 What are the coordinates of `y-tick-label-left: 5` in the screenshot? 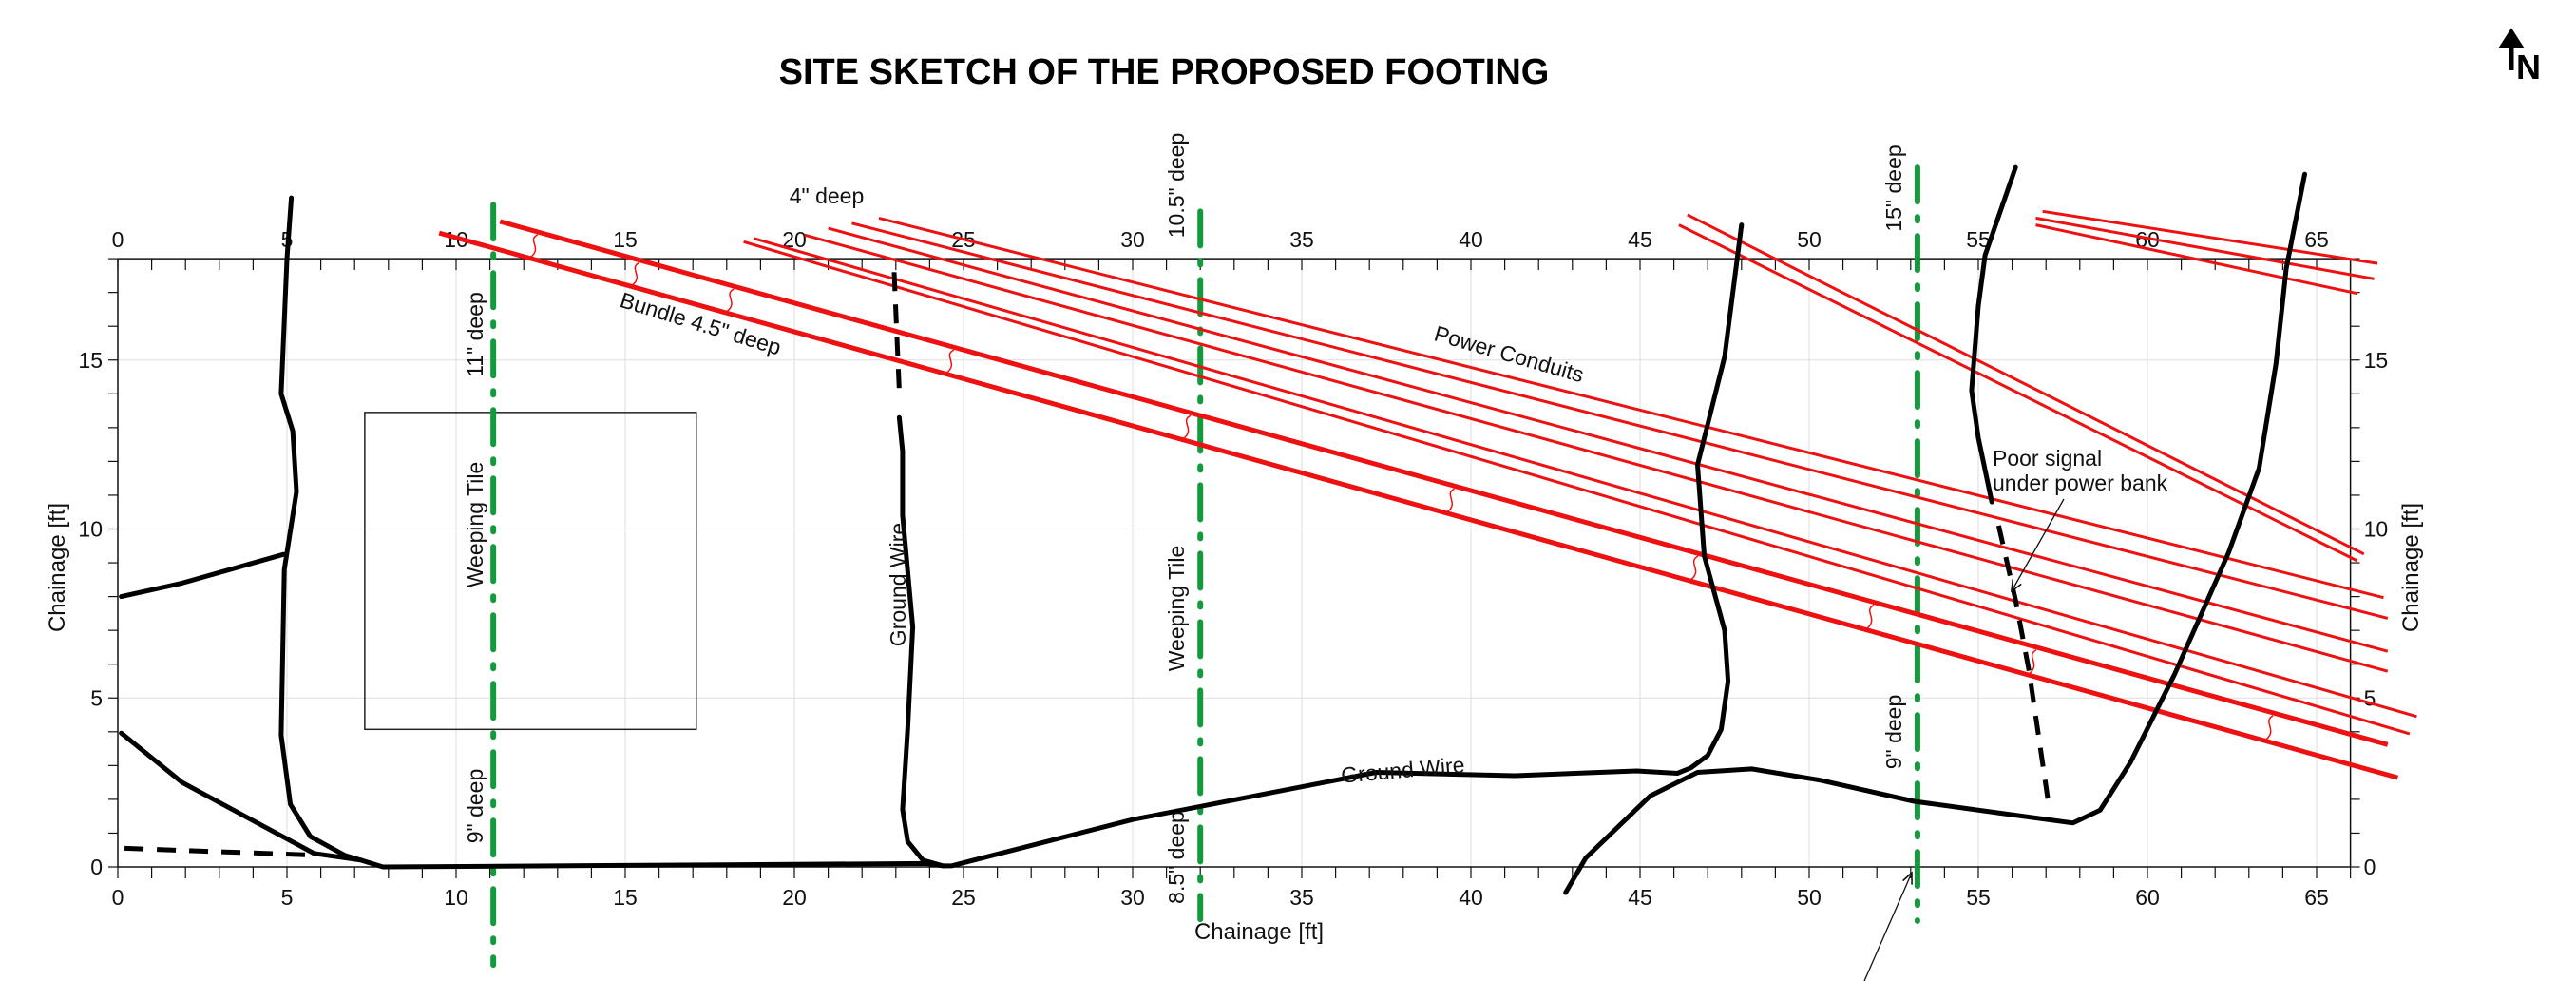 It's located at (96, 697).